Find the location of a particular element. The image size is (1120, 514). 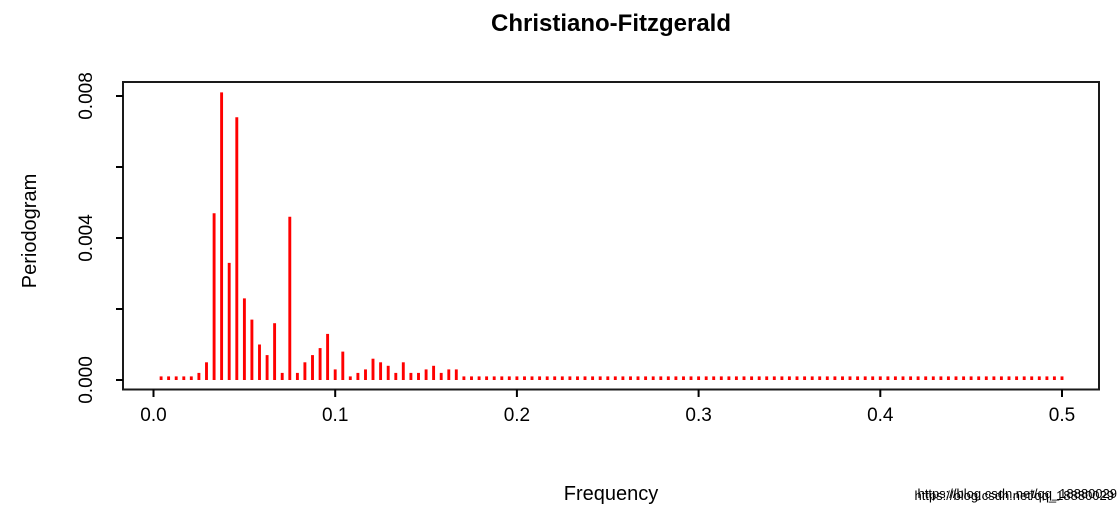

x-tick-label: 0.0 is located at coordinates (153, 415).